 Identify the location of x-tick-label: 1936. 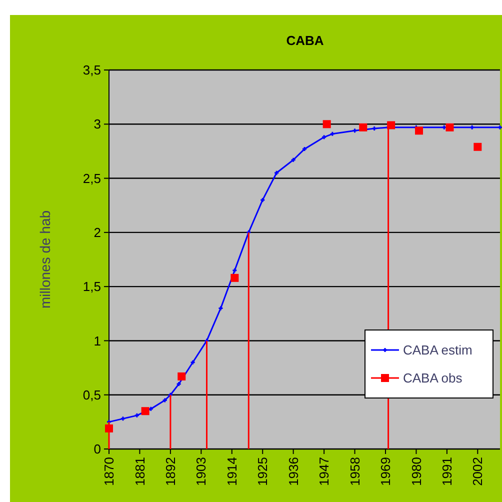
(293, 471).